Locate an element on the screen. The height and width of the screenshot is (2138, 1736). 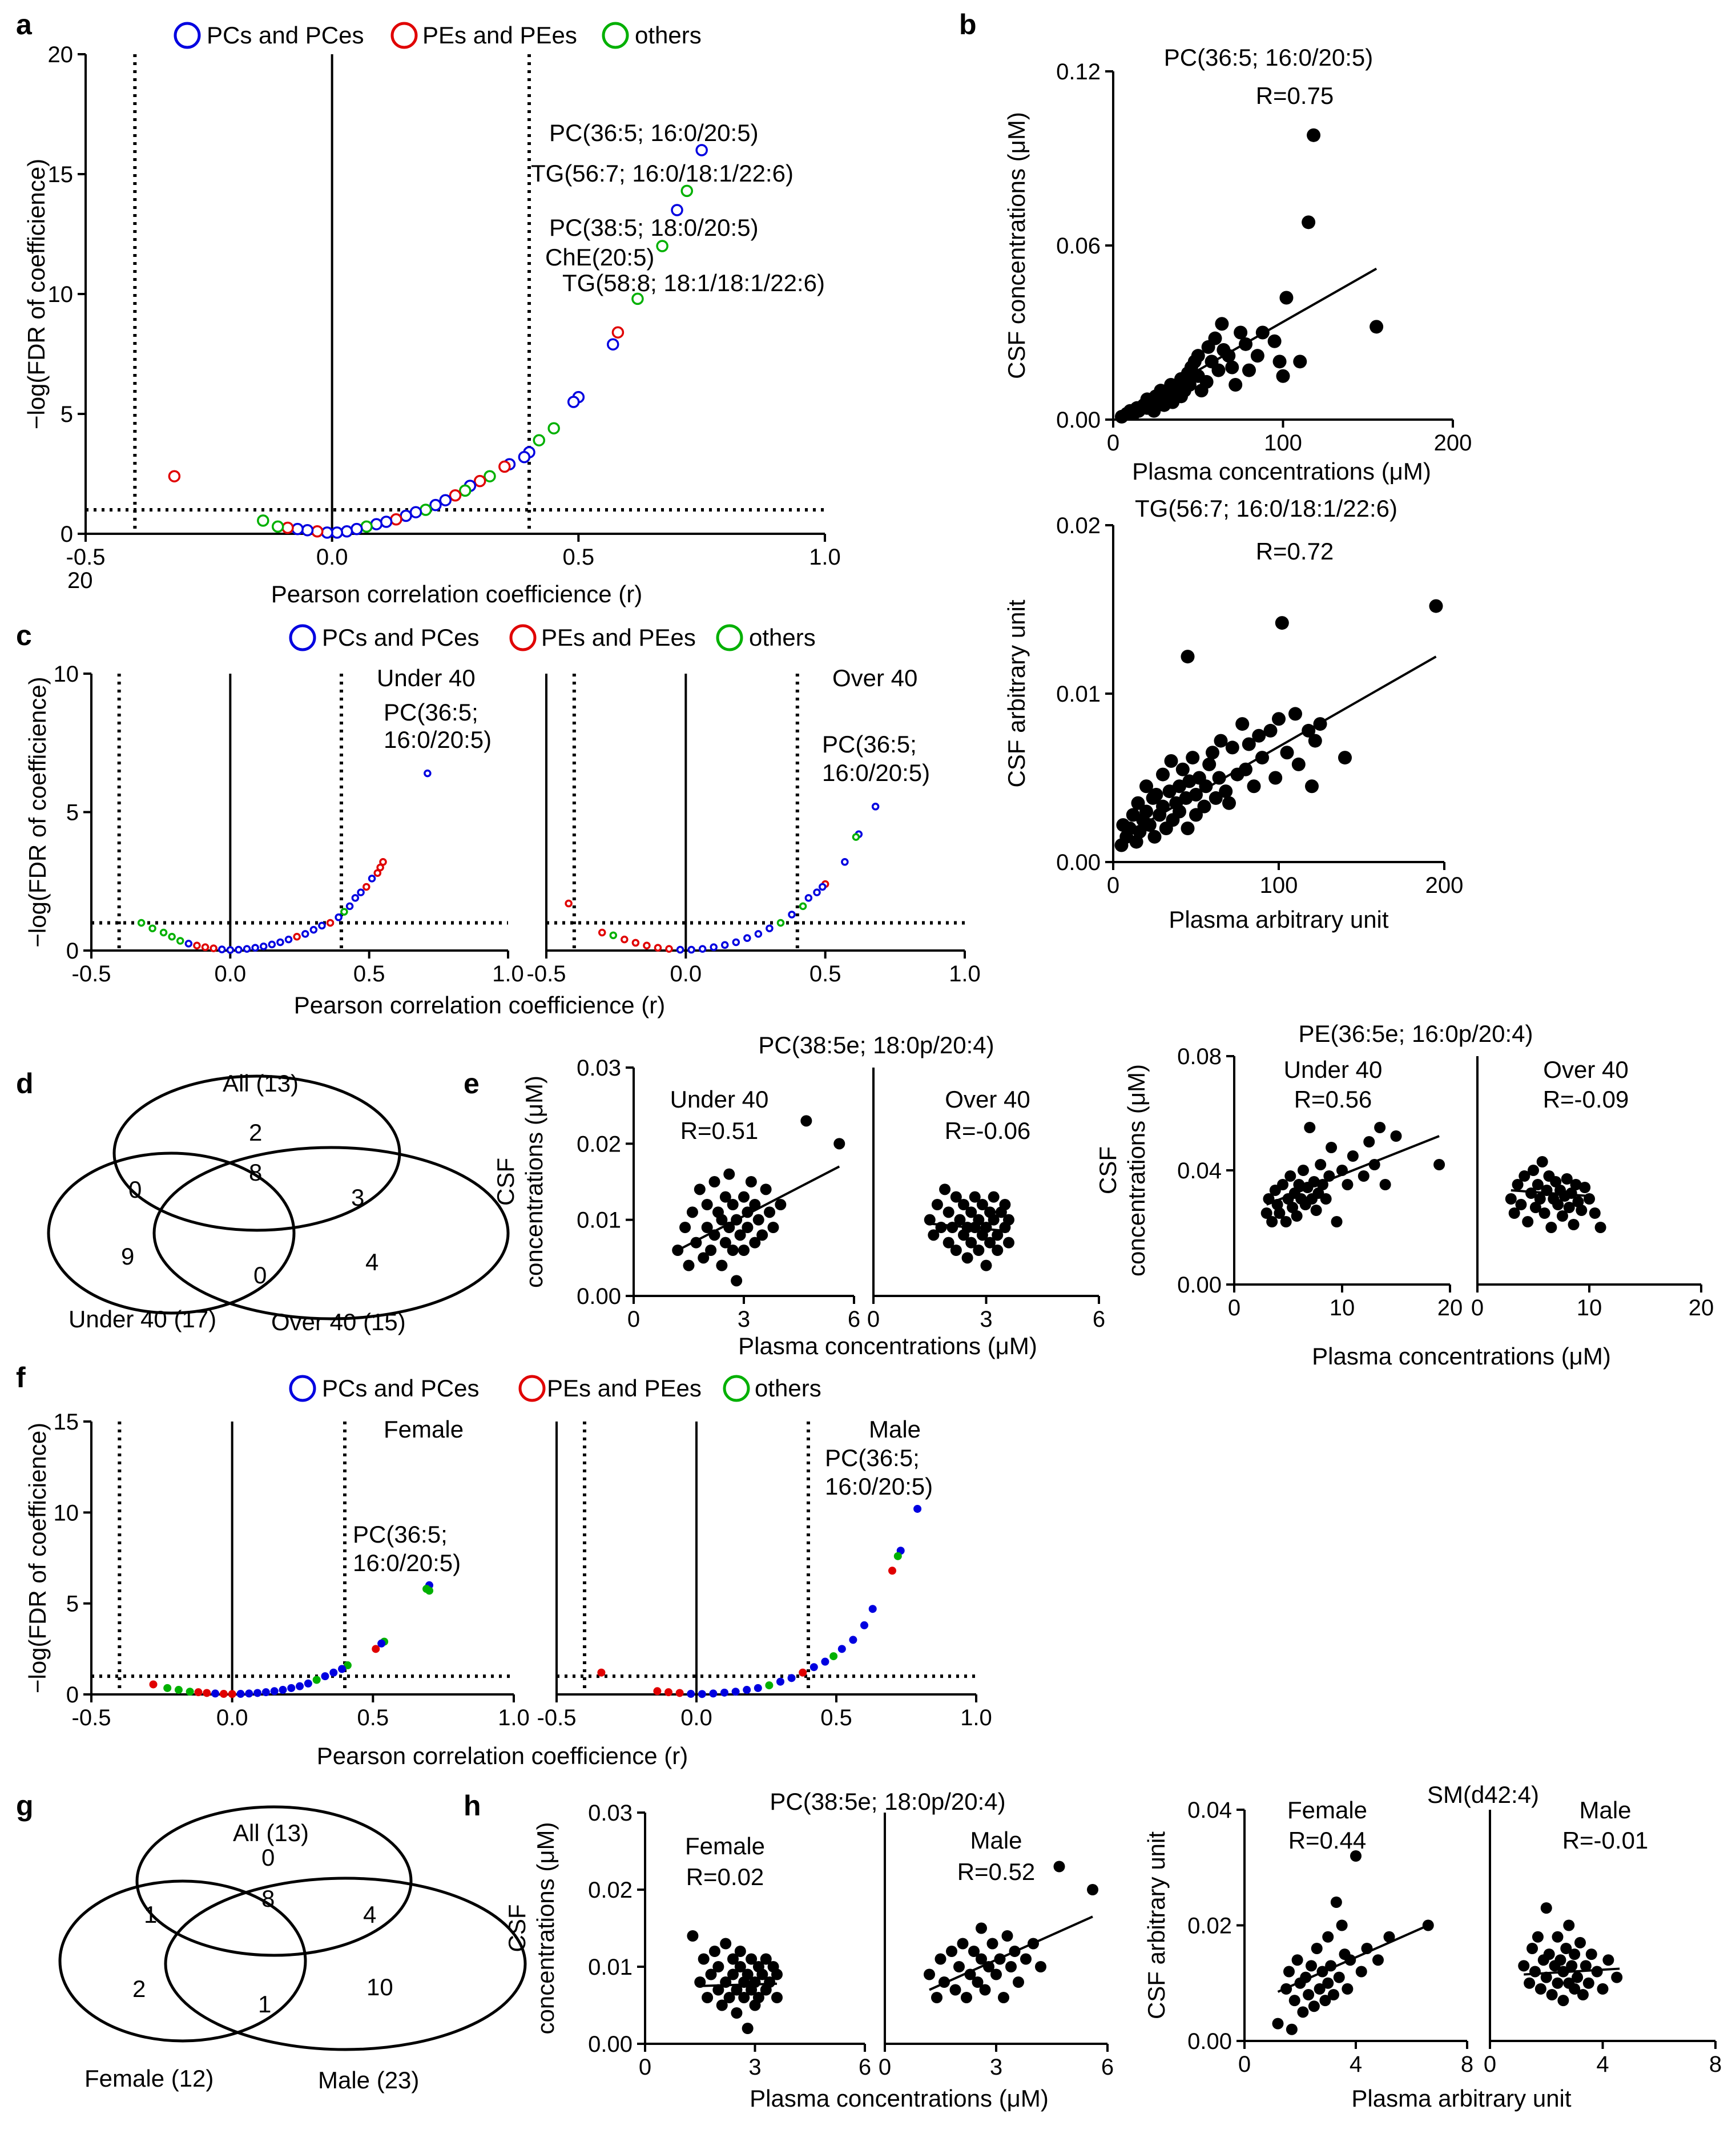
x-tick-label: 10 is located at coordinates (1342, 1307).